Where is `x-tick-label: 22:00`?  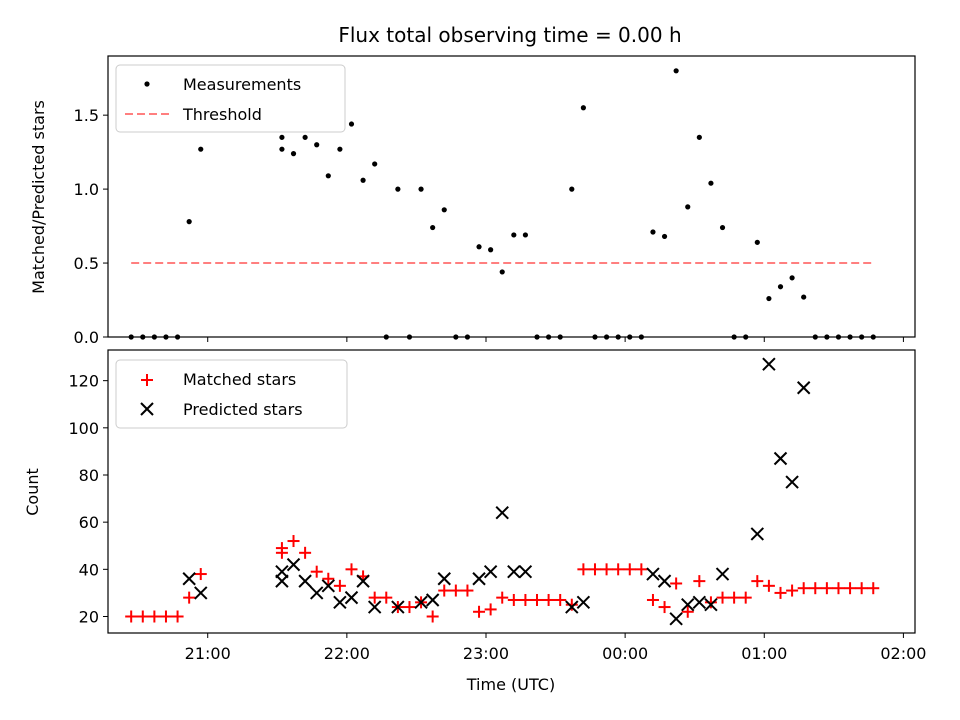 x-tick-label: 22:00 is located at coordinates (347, 653).